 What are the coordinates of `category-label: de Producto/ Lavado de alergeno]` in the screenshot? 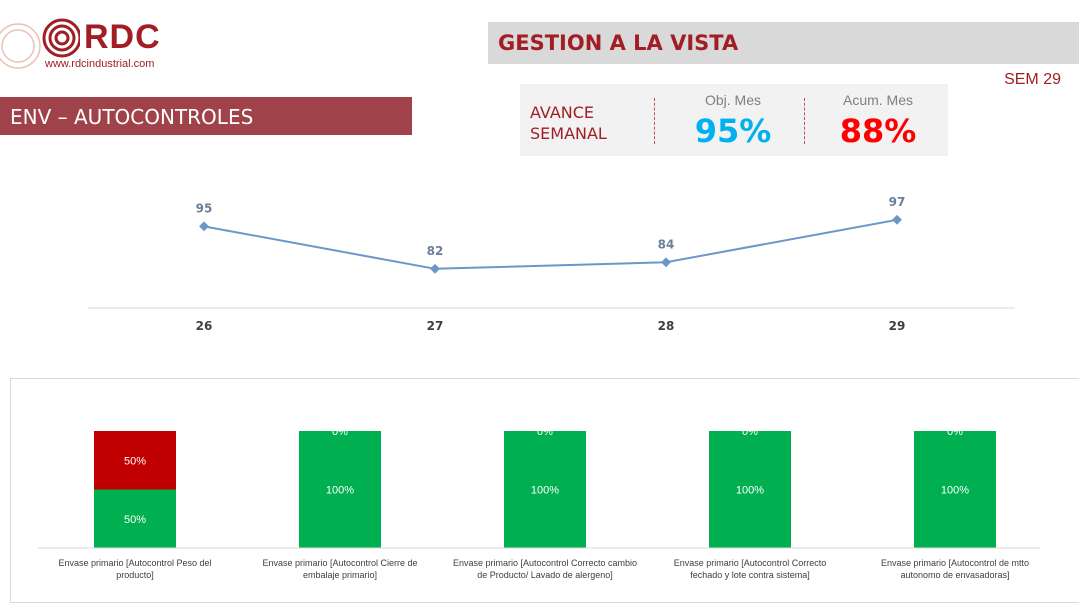 It's located at (545, 575).